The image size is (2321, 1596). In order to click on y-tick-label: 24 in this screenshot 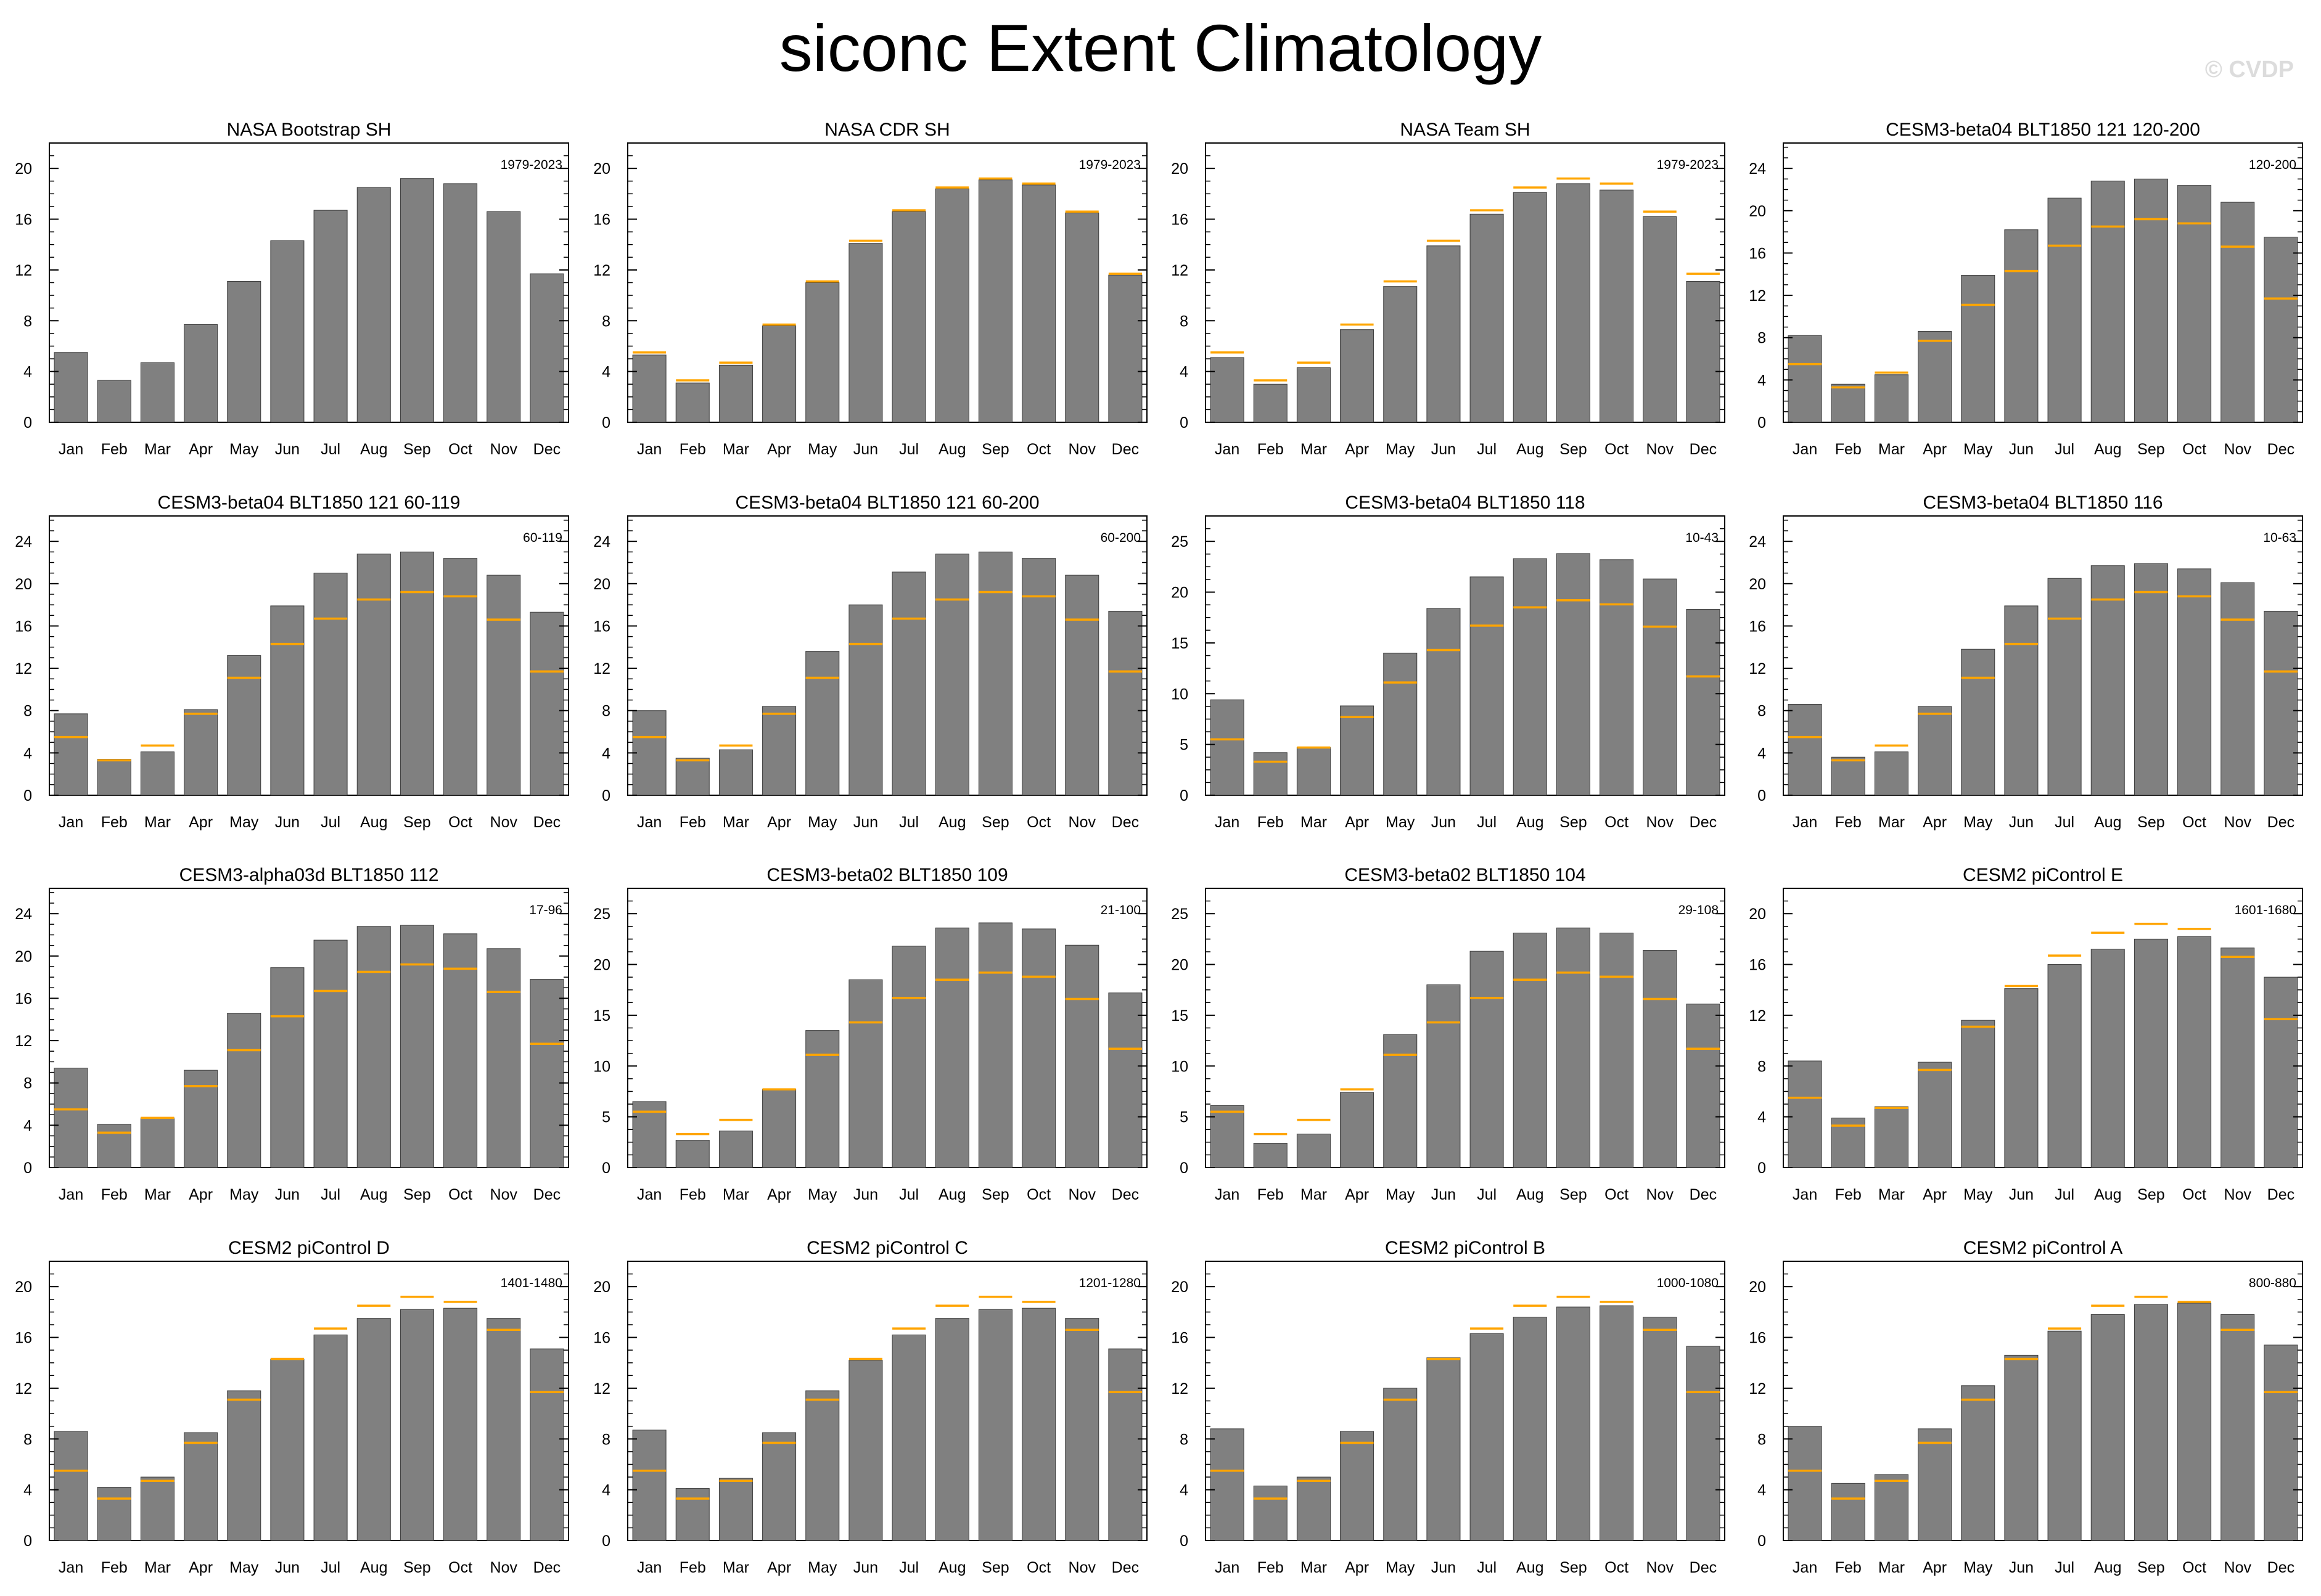, I will do `click(1757, 169)`.